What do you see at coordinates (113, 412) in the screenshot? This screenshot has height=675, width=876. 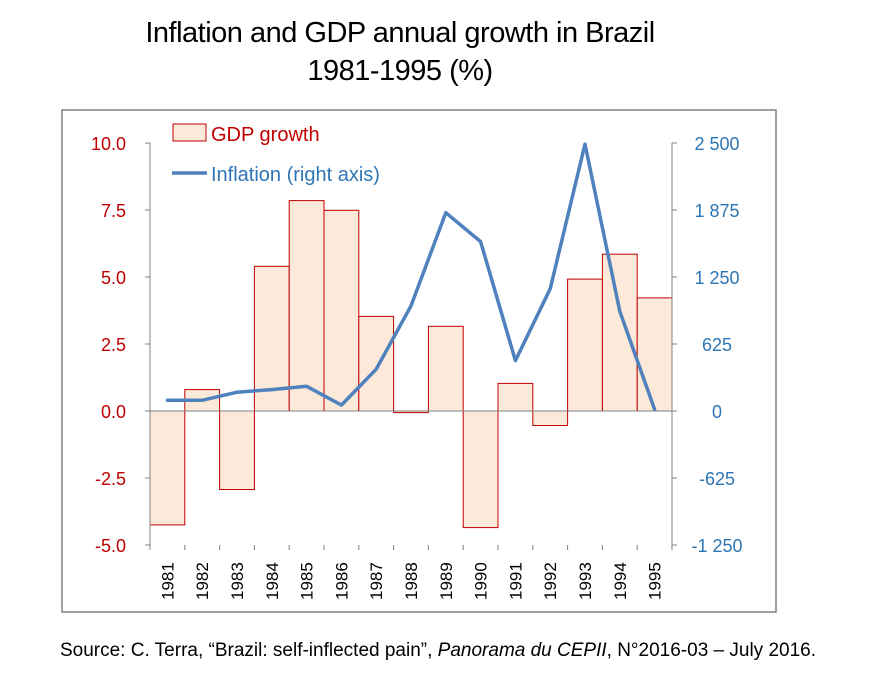 I see `left-tick-label: 0.0` at bounding box center [113, 412].